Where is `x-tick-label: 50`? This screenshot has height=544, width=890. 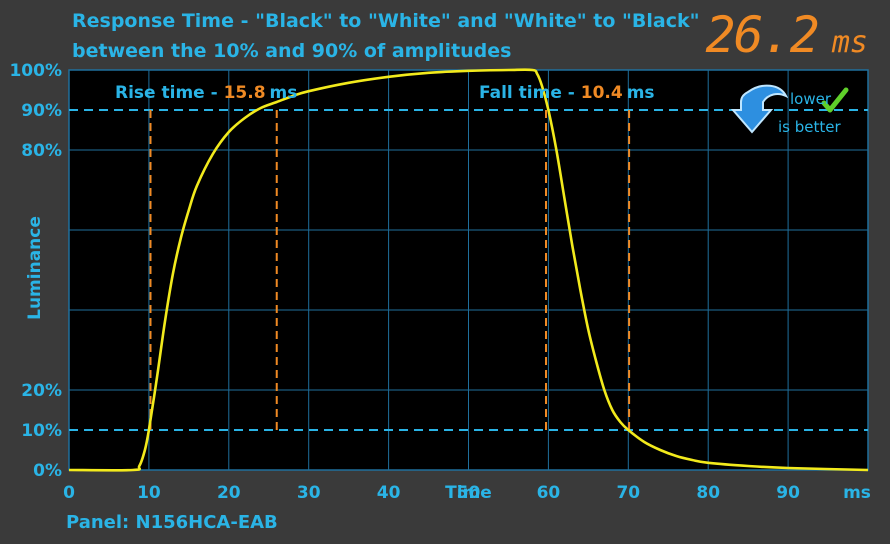 x-tick-label: 50 is located at coordinates (469, 493).